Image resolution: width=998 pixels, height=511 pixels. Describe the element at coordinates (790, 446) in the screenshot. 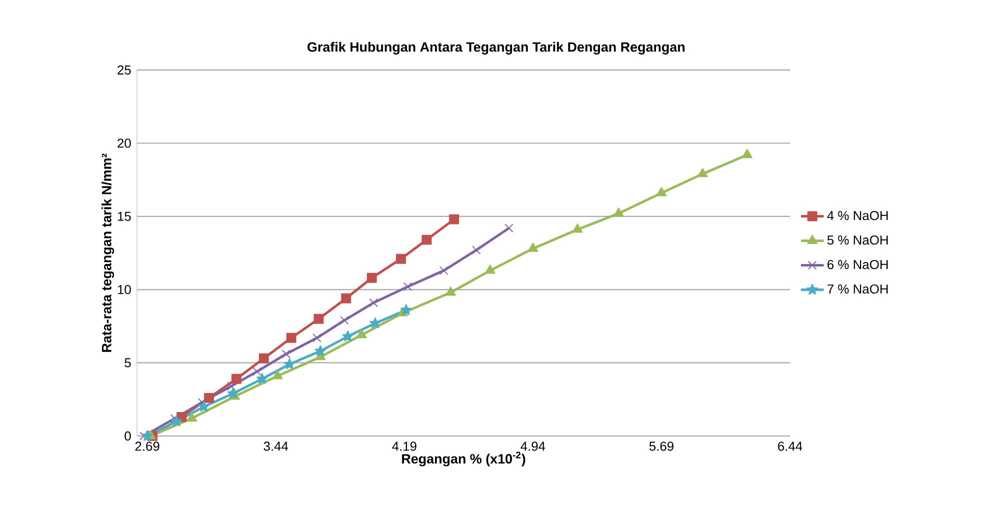

I see `x-tick-label: 6.44` at that location.